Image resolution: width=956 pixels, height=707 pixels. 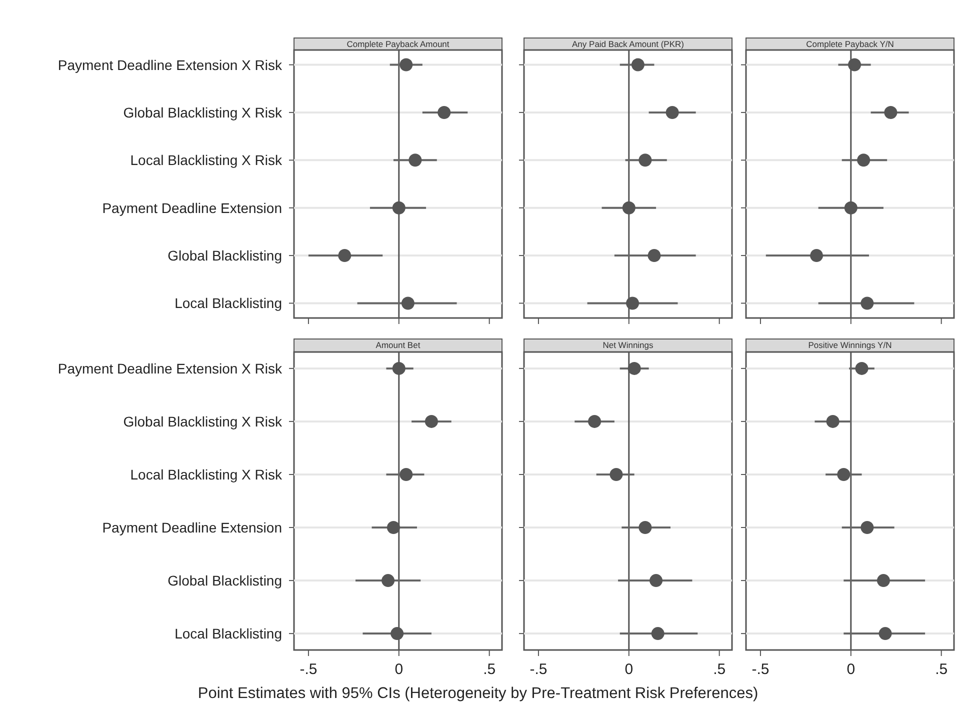 What do you see at coordinates (850, 345) in the screenshot?
I see `chart-title: Positive Winnings Y/N` at bounding box center [850, 345].